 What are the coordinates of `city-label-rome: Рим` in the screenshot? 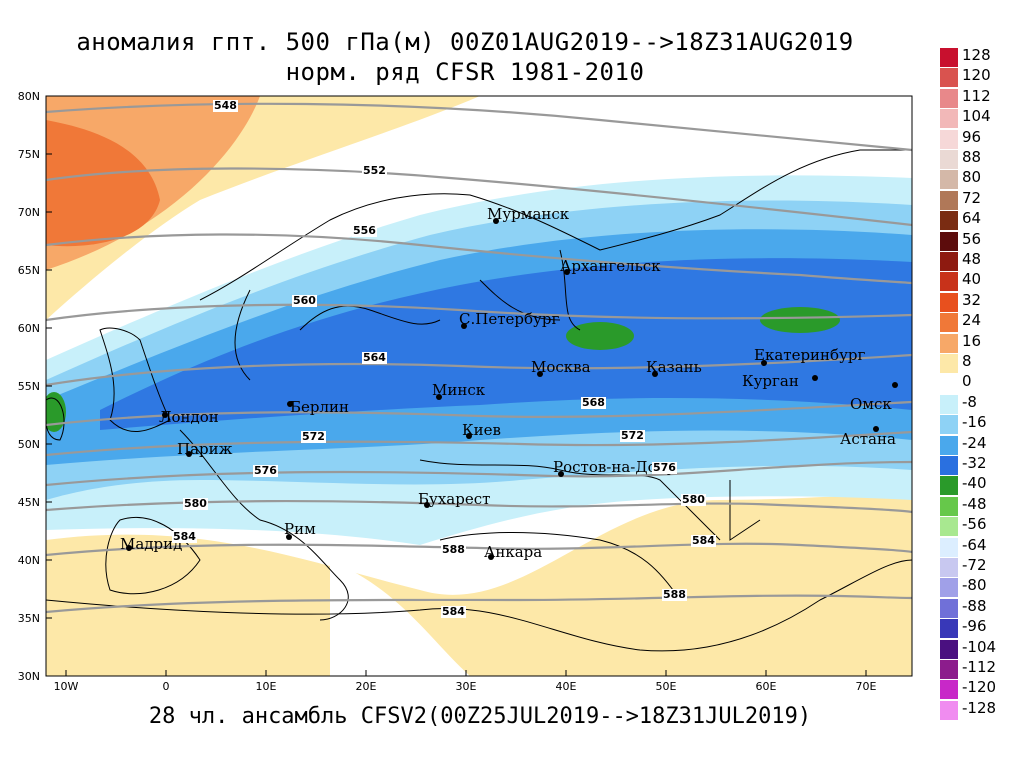 It's located at (300, 529).